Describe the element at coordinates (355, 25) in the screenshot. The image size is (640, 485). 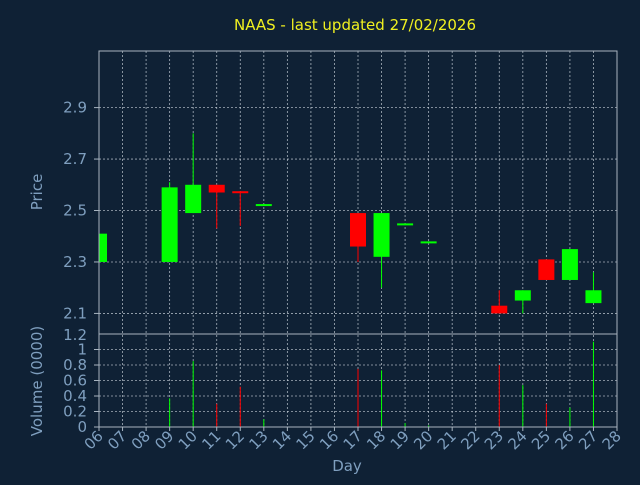
I see `chart-title: NAAS - last updated 27/02/2026` at that location.